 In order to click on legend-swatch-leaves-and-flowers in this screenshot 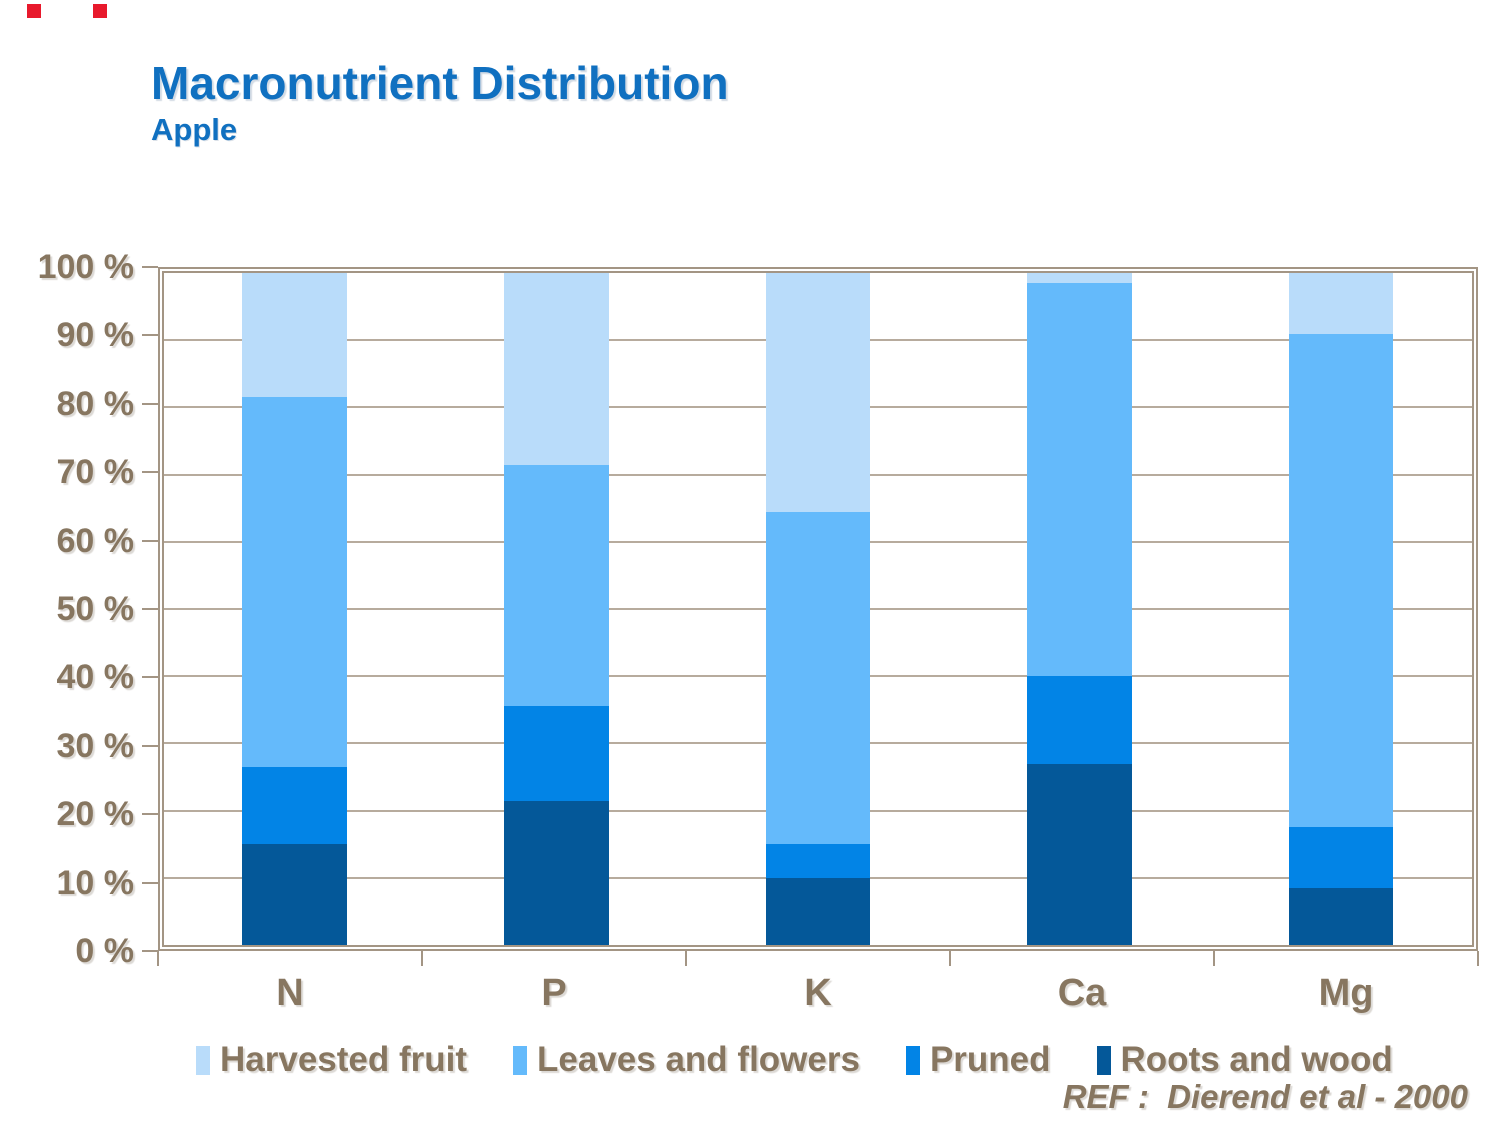, I will do `click(520, 1060)`.